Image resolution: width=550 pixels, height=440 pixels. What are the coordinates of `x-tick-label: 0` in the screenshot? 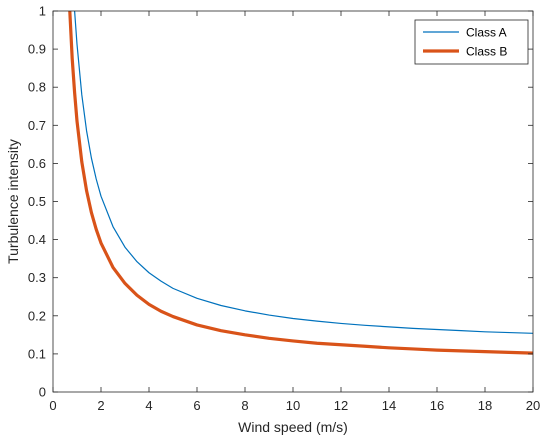 It's located at (52, 405).